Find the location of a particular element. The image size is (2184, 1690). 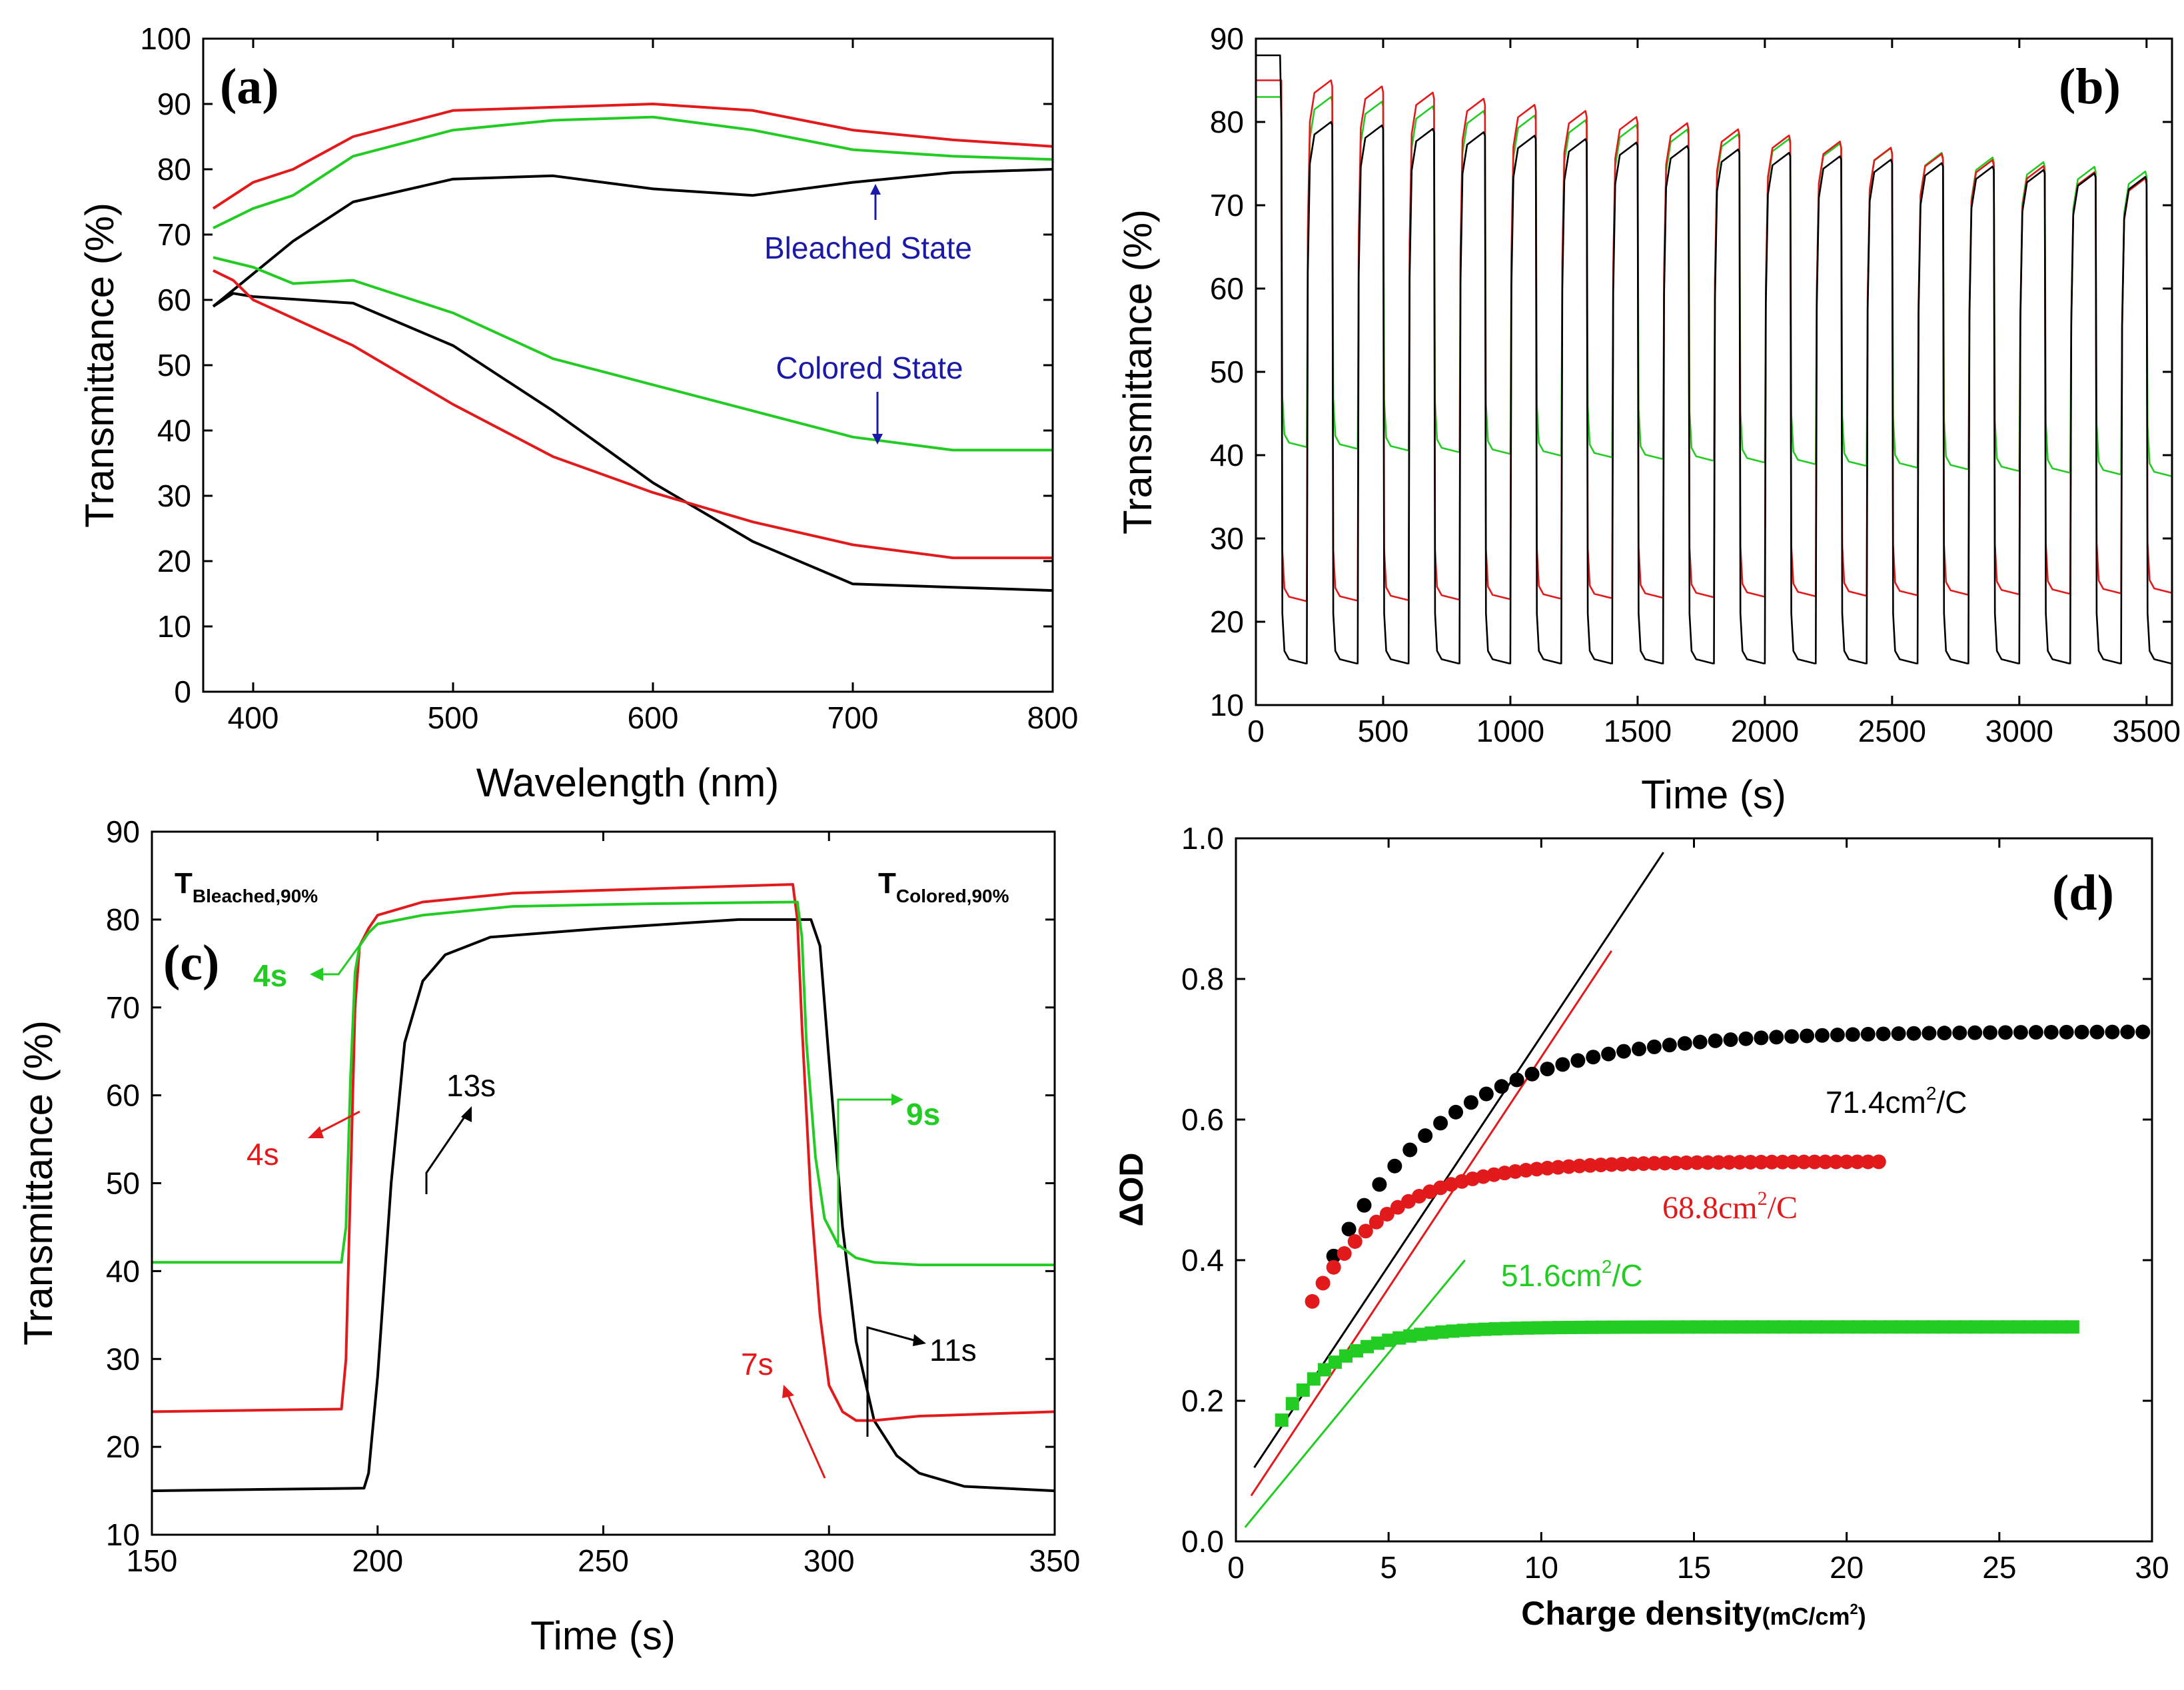

x-tick-label: 0 is located at coordinates (1256, 731).